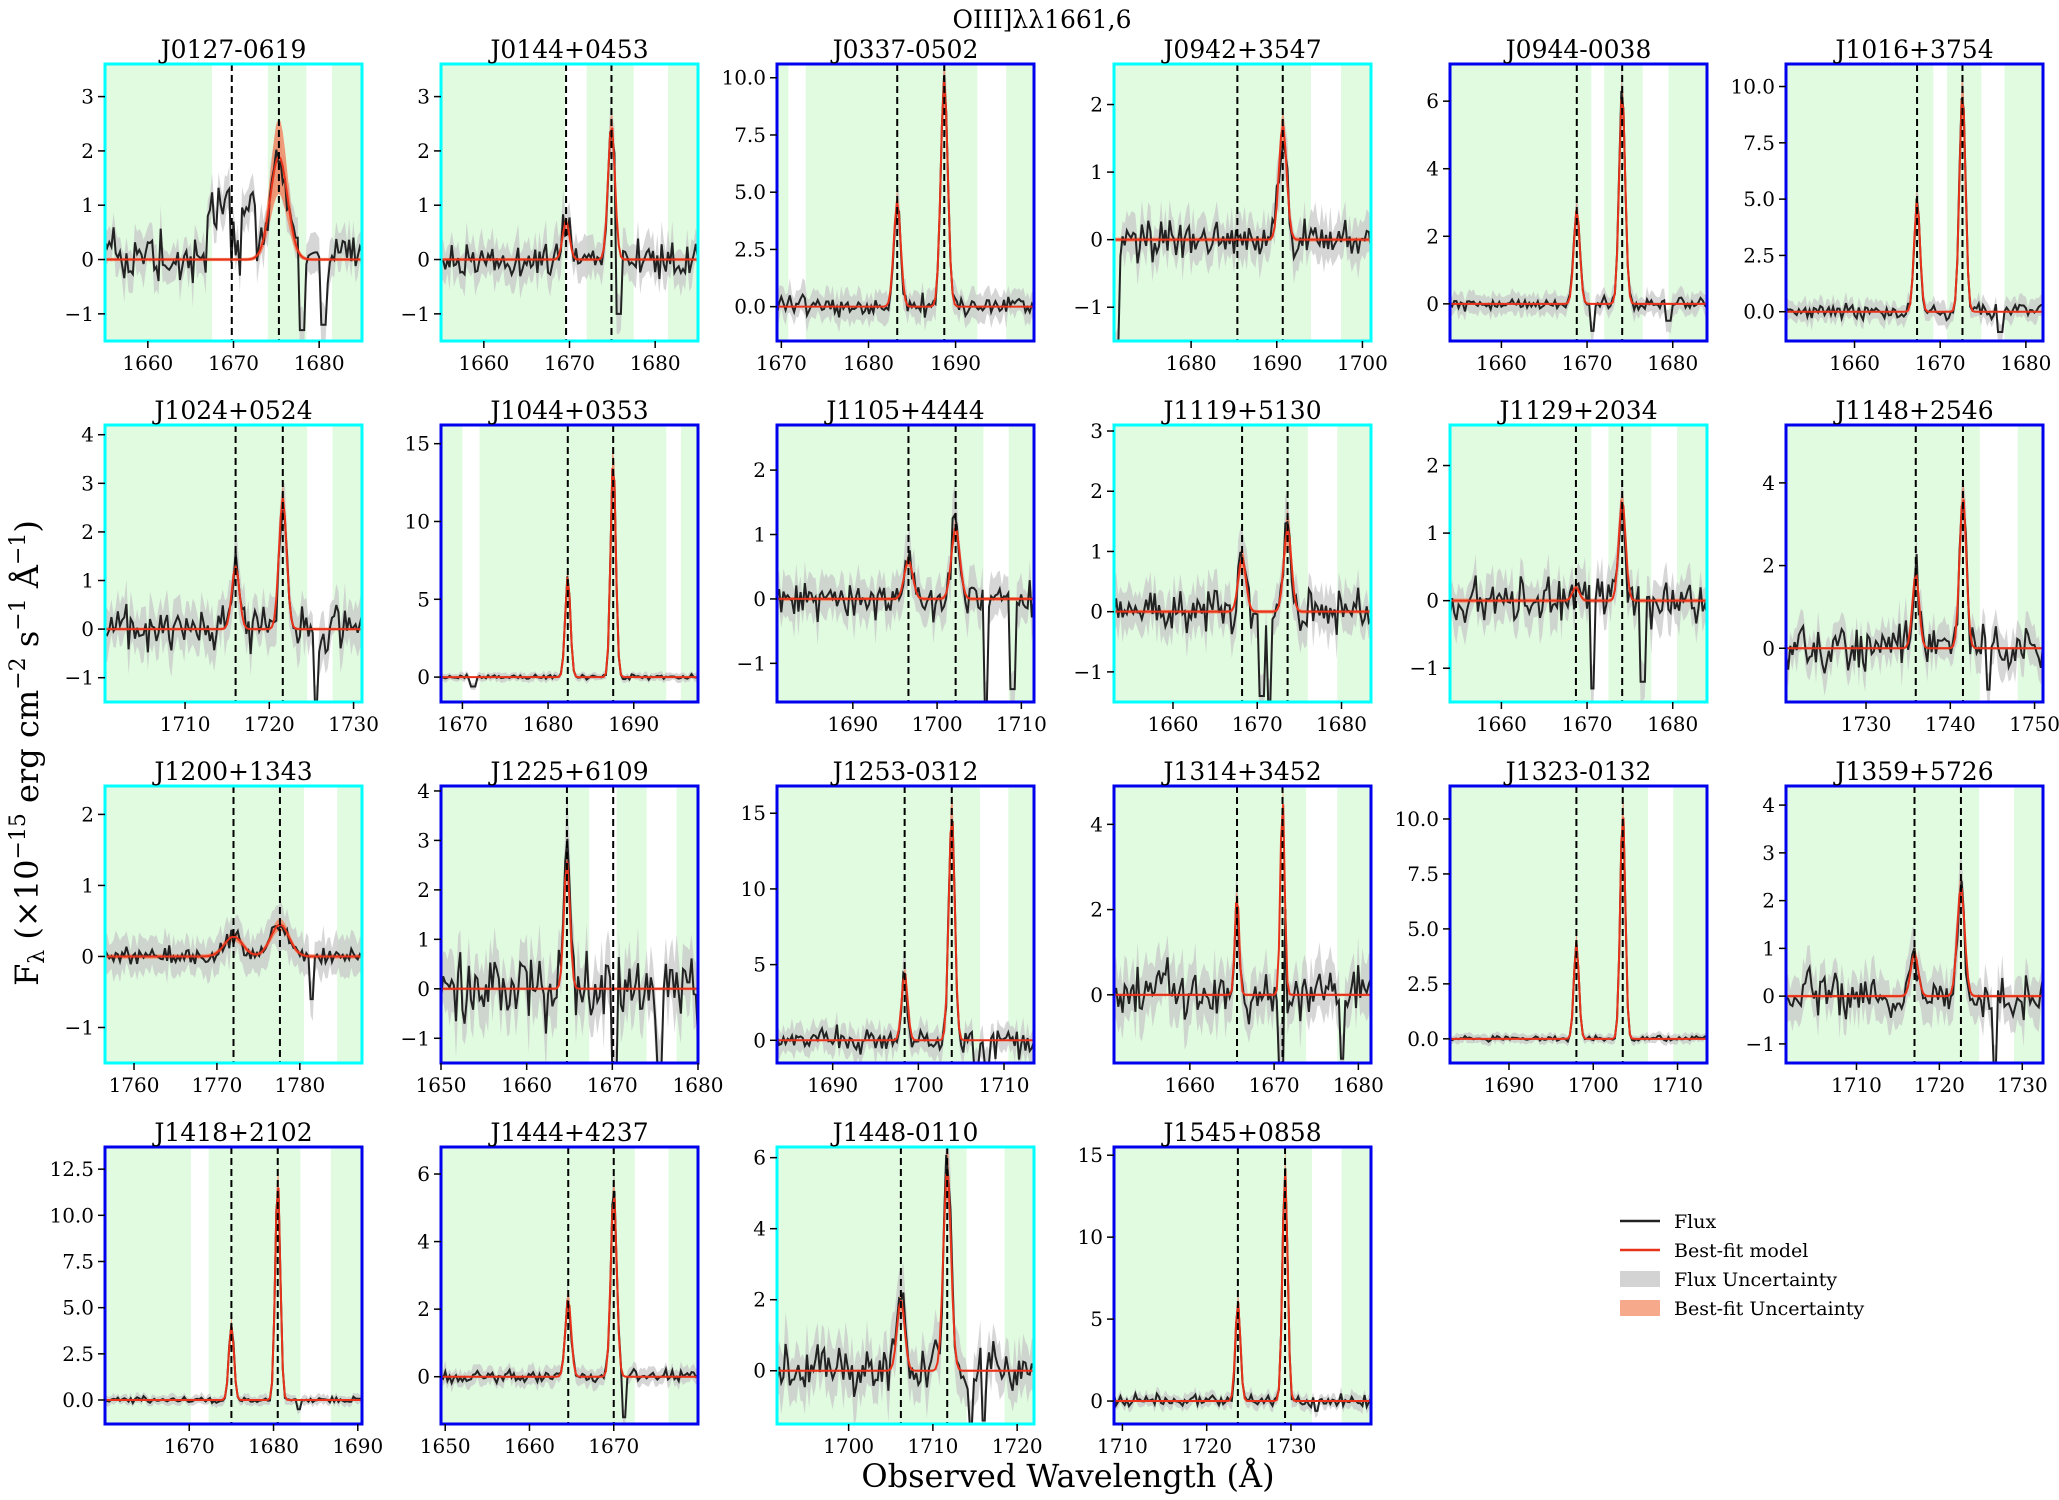 This screenshot has height=1500, width=2059. I want to click on panel-j0127-0619: 1660 1670 1680 −1 0 1 2 3 J0127-0619, so click(214, 205).